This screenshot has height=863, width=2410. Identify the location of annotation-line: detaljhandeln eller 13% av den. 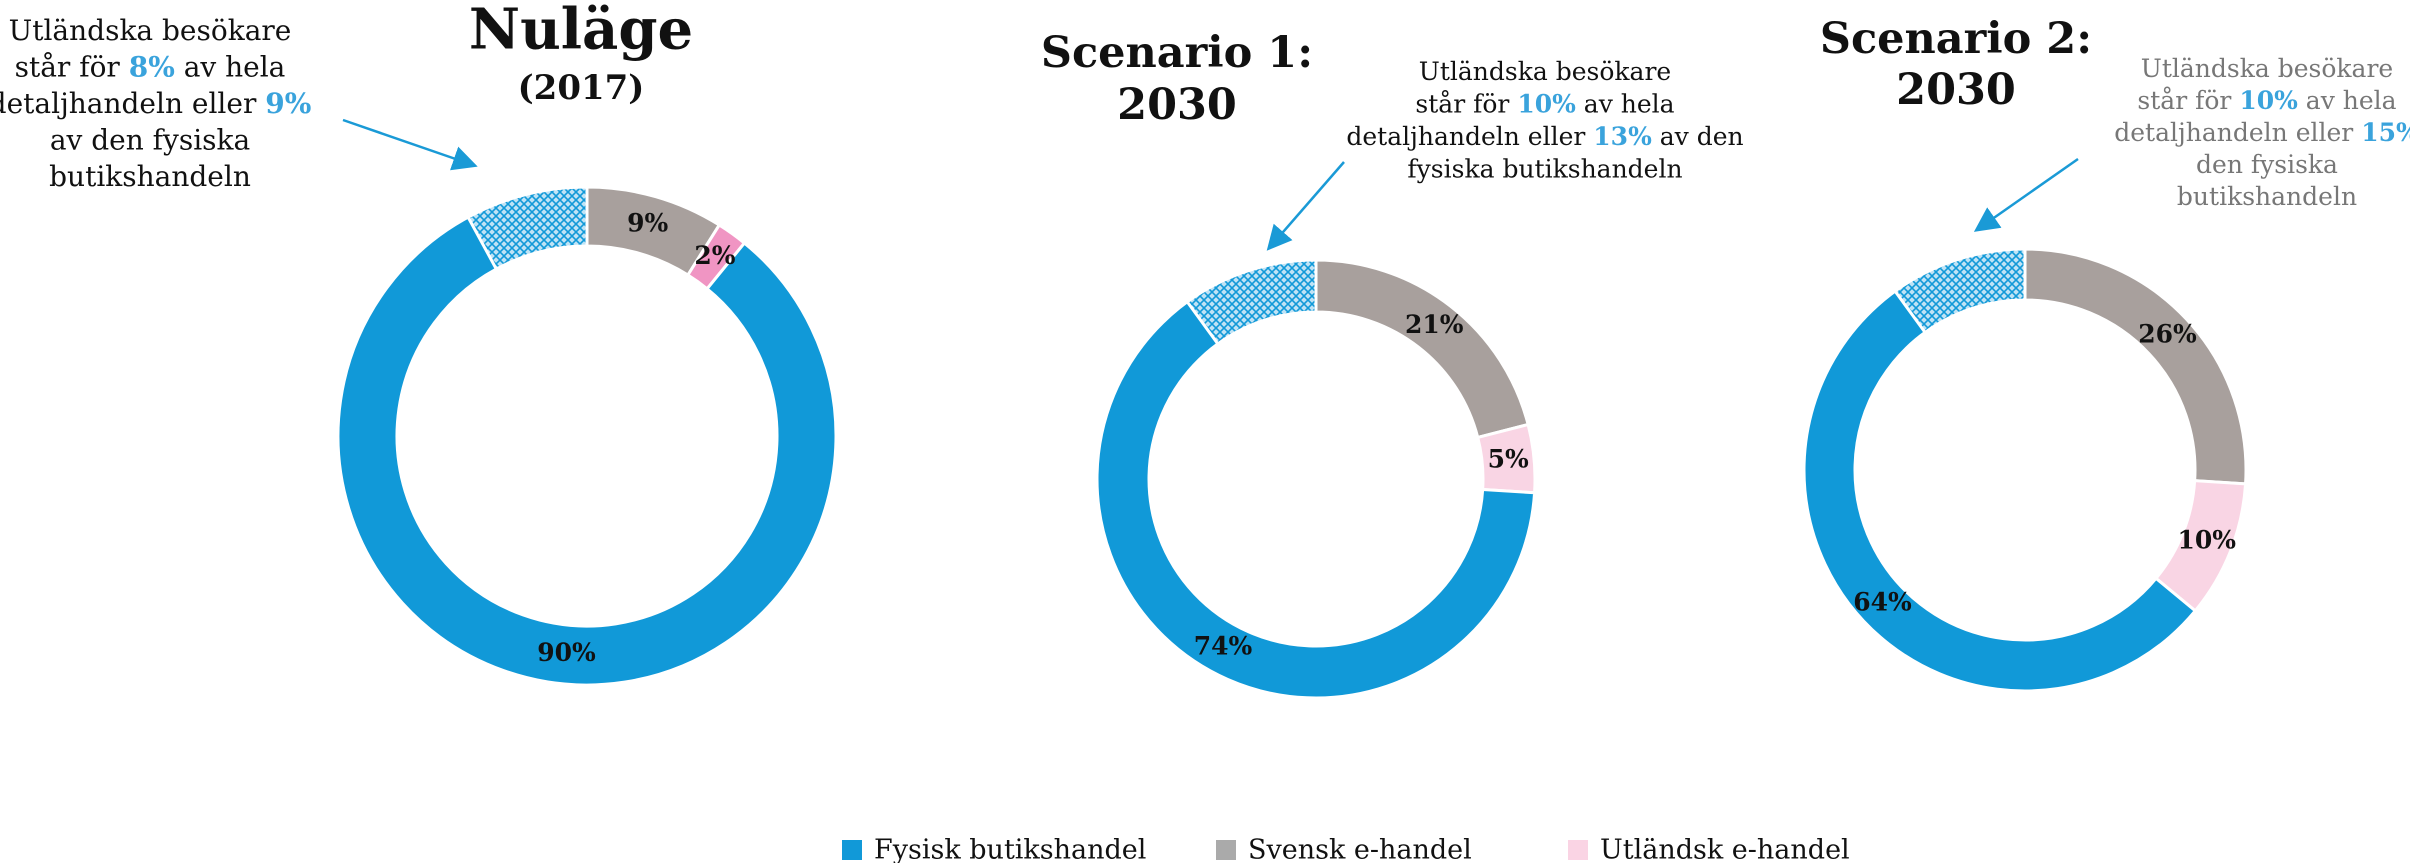
(1544, 136).